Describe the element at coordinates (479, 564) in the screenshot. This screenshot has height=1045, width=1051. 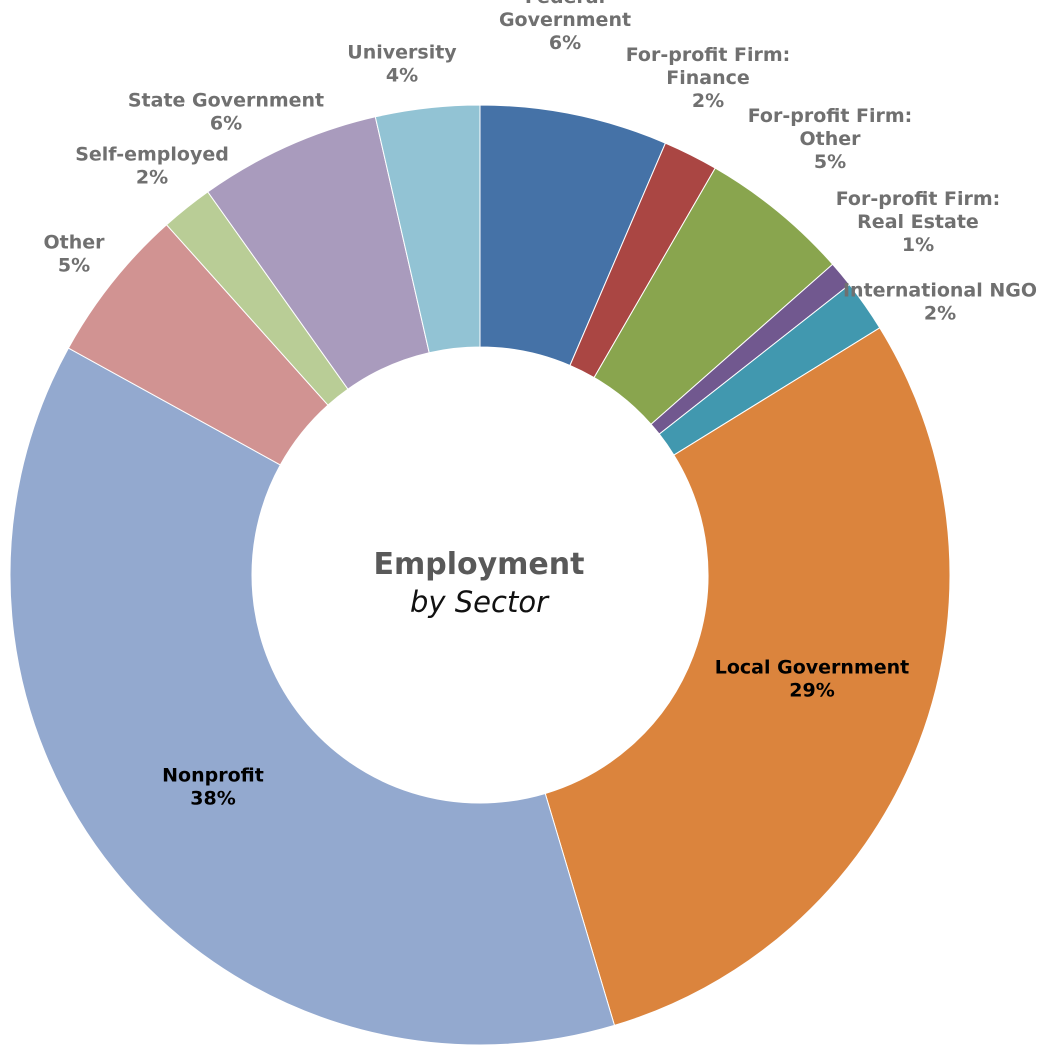
I see `chart-title: Employment` at that location.